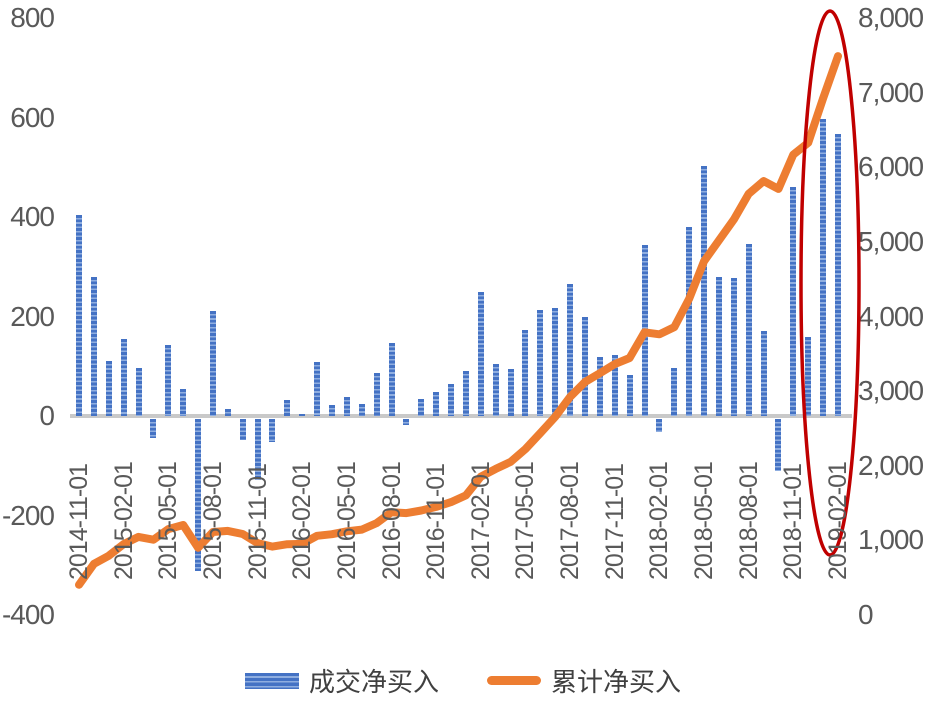 The width and height of the screenshot is (926, 708). What do you see at coordinates (32, 117) in the screenshot?
I see `y-axis-left-tick: 600` at bounding box center [32, 117].